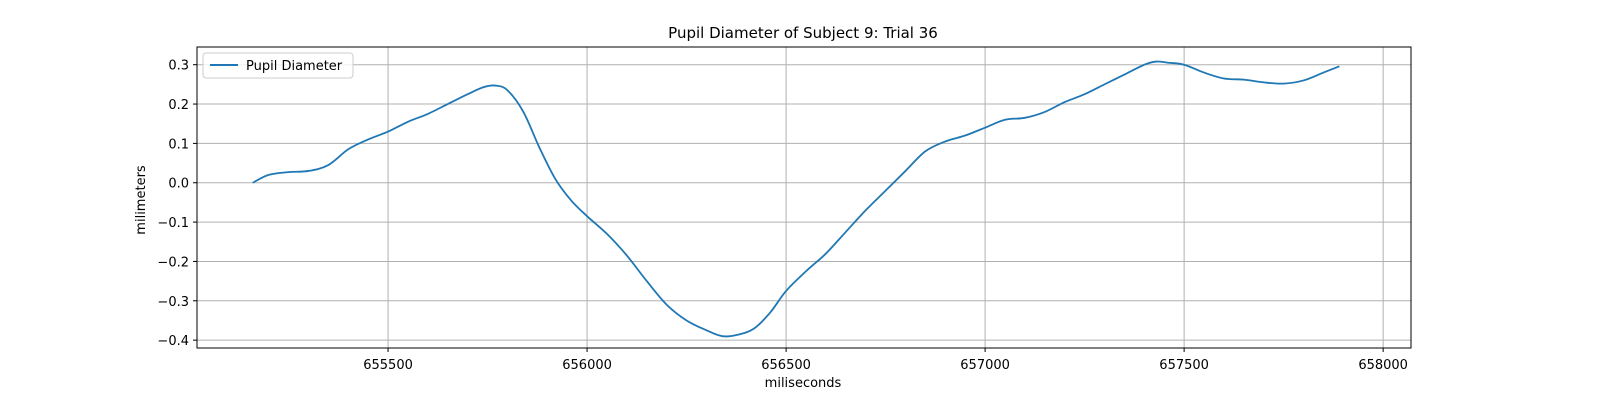 The height and width of the screenshot is (400, 1600). What do you see at coordinates (177, 204) in the screenshot?
I see `y-axis-ticks: −0.4 −0.3 −0.2 −0.1 0.0 0.1 0.2 0.3` at bounding box center [177, 204].